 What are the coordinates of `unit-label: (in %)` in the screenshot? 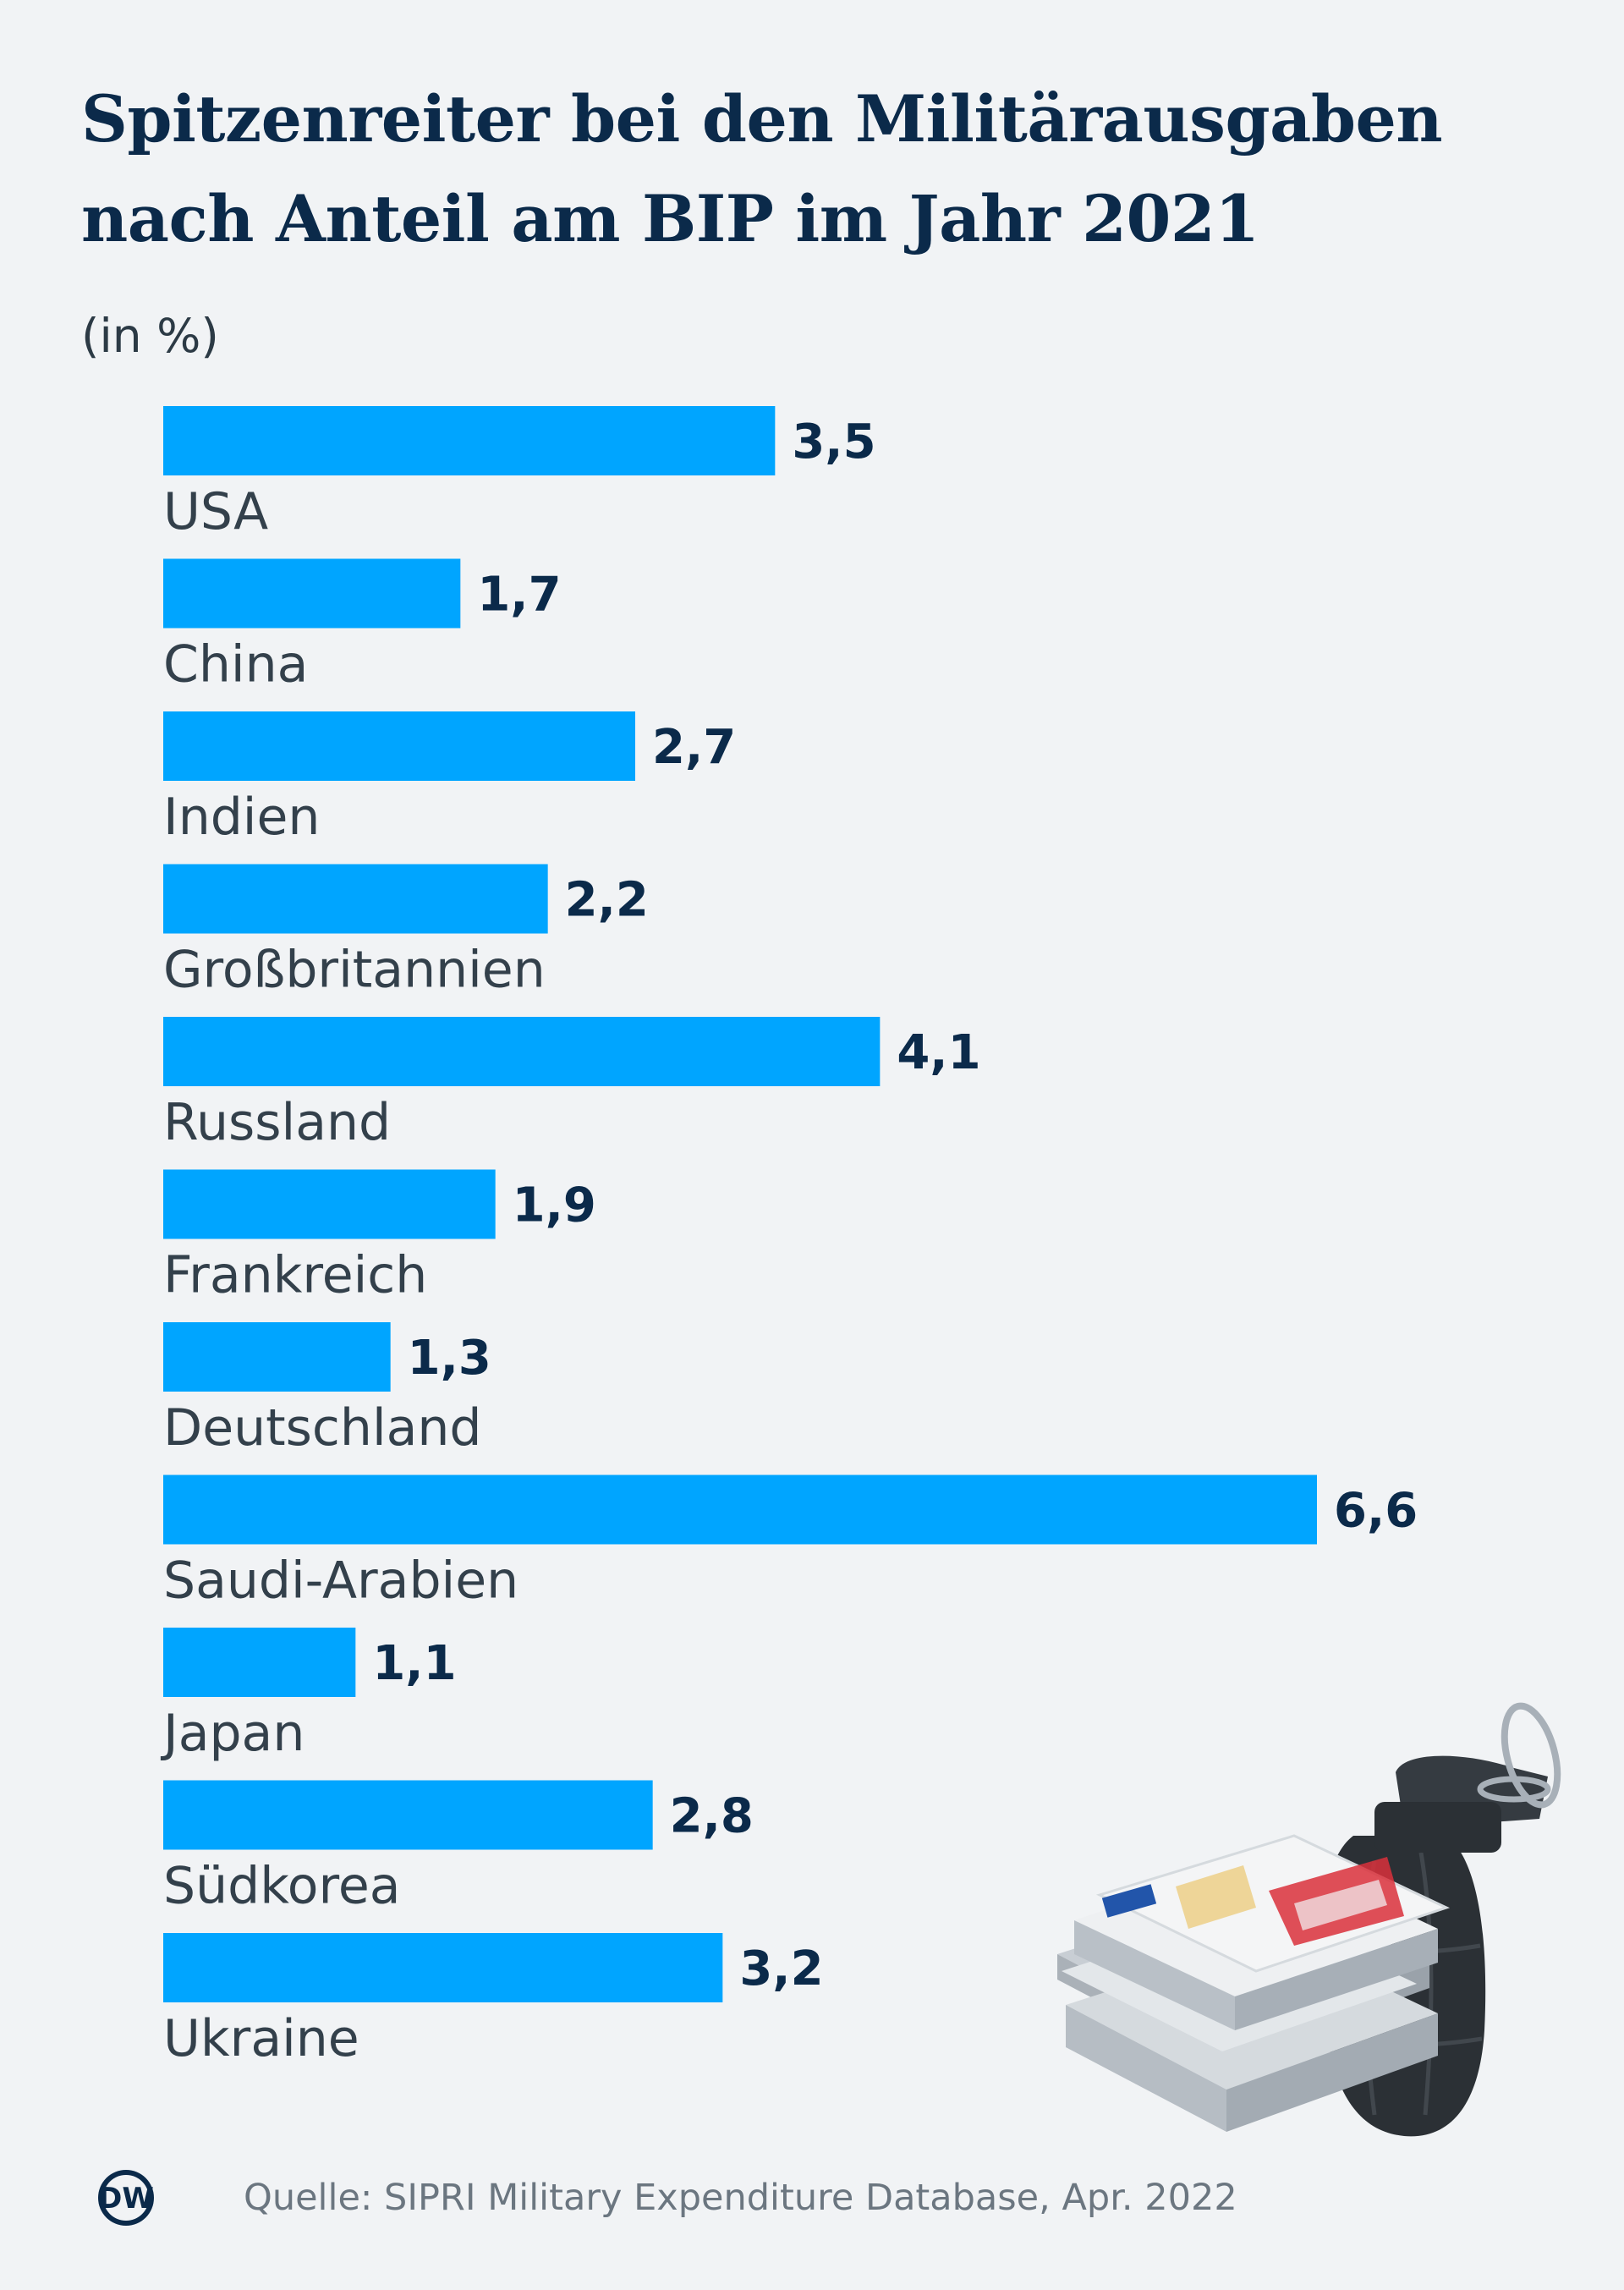 It's located at (150, 336).